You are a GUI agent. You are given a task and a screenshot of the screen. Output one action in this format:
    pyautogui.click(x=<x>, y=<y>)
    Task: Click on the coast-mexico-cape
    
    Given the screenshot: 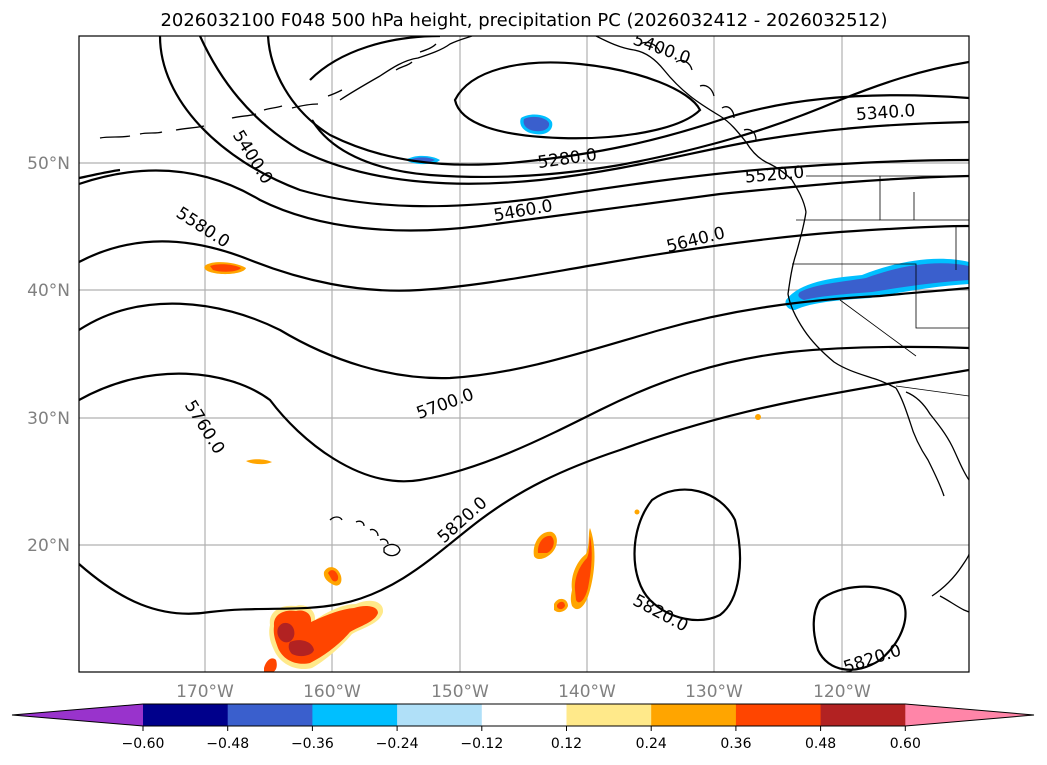 What is the action you would take?
    pyautogui.click(x=954, y=604)
    